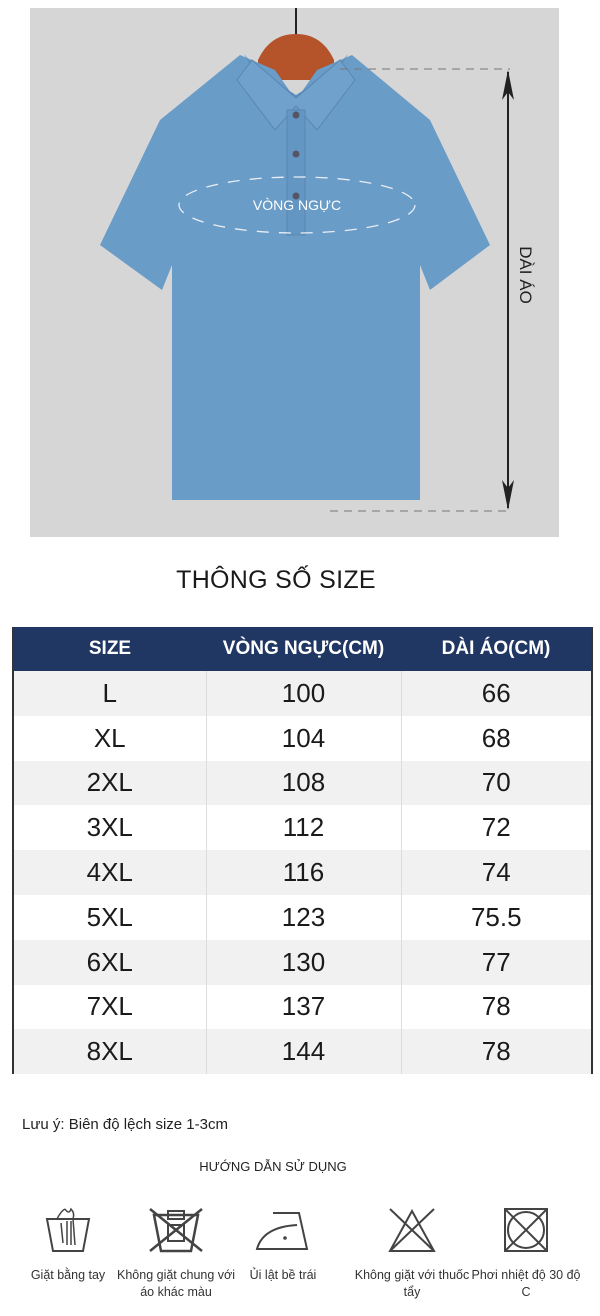 Image resolution: width=600 pixels, height=1316 pixels. What do you see at coordinates (109, 693) in the screenshot?
I see `size-cell: L` at bounding box center [109, 693].